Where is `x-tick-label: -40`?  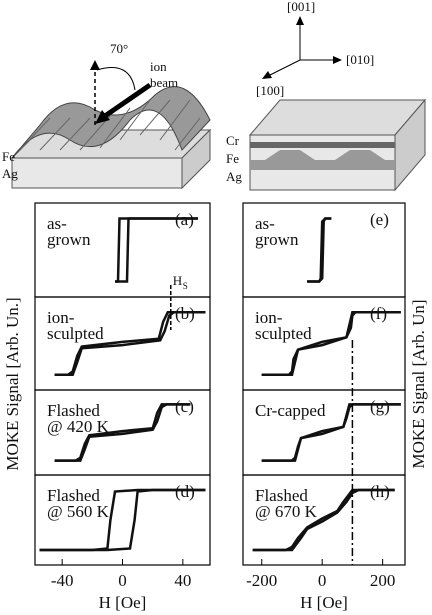
x-tick-label: -40 is located at coordinates (62, 580).